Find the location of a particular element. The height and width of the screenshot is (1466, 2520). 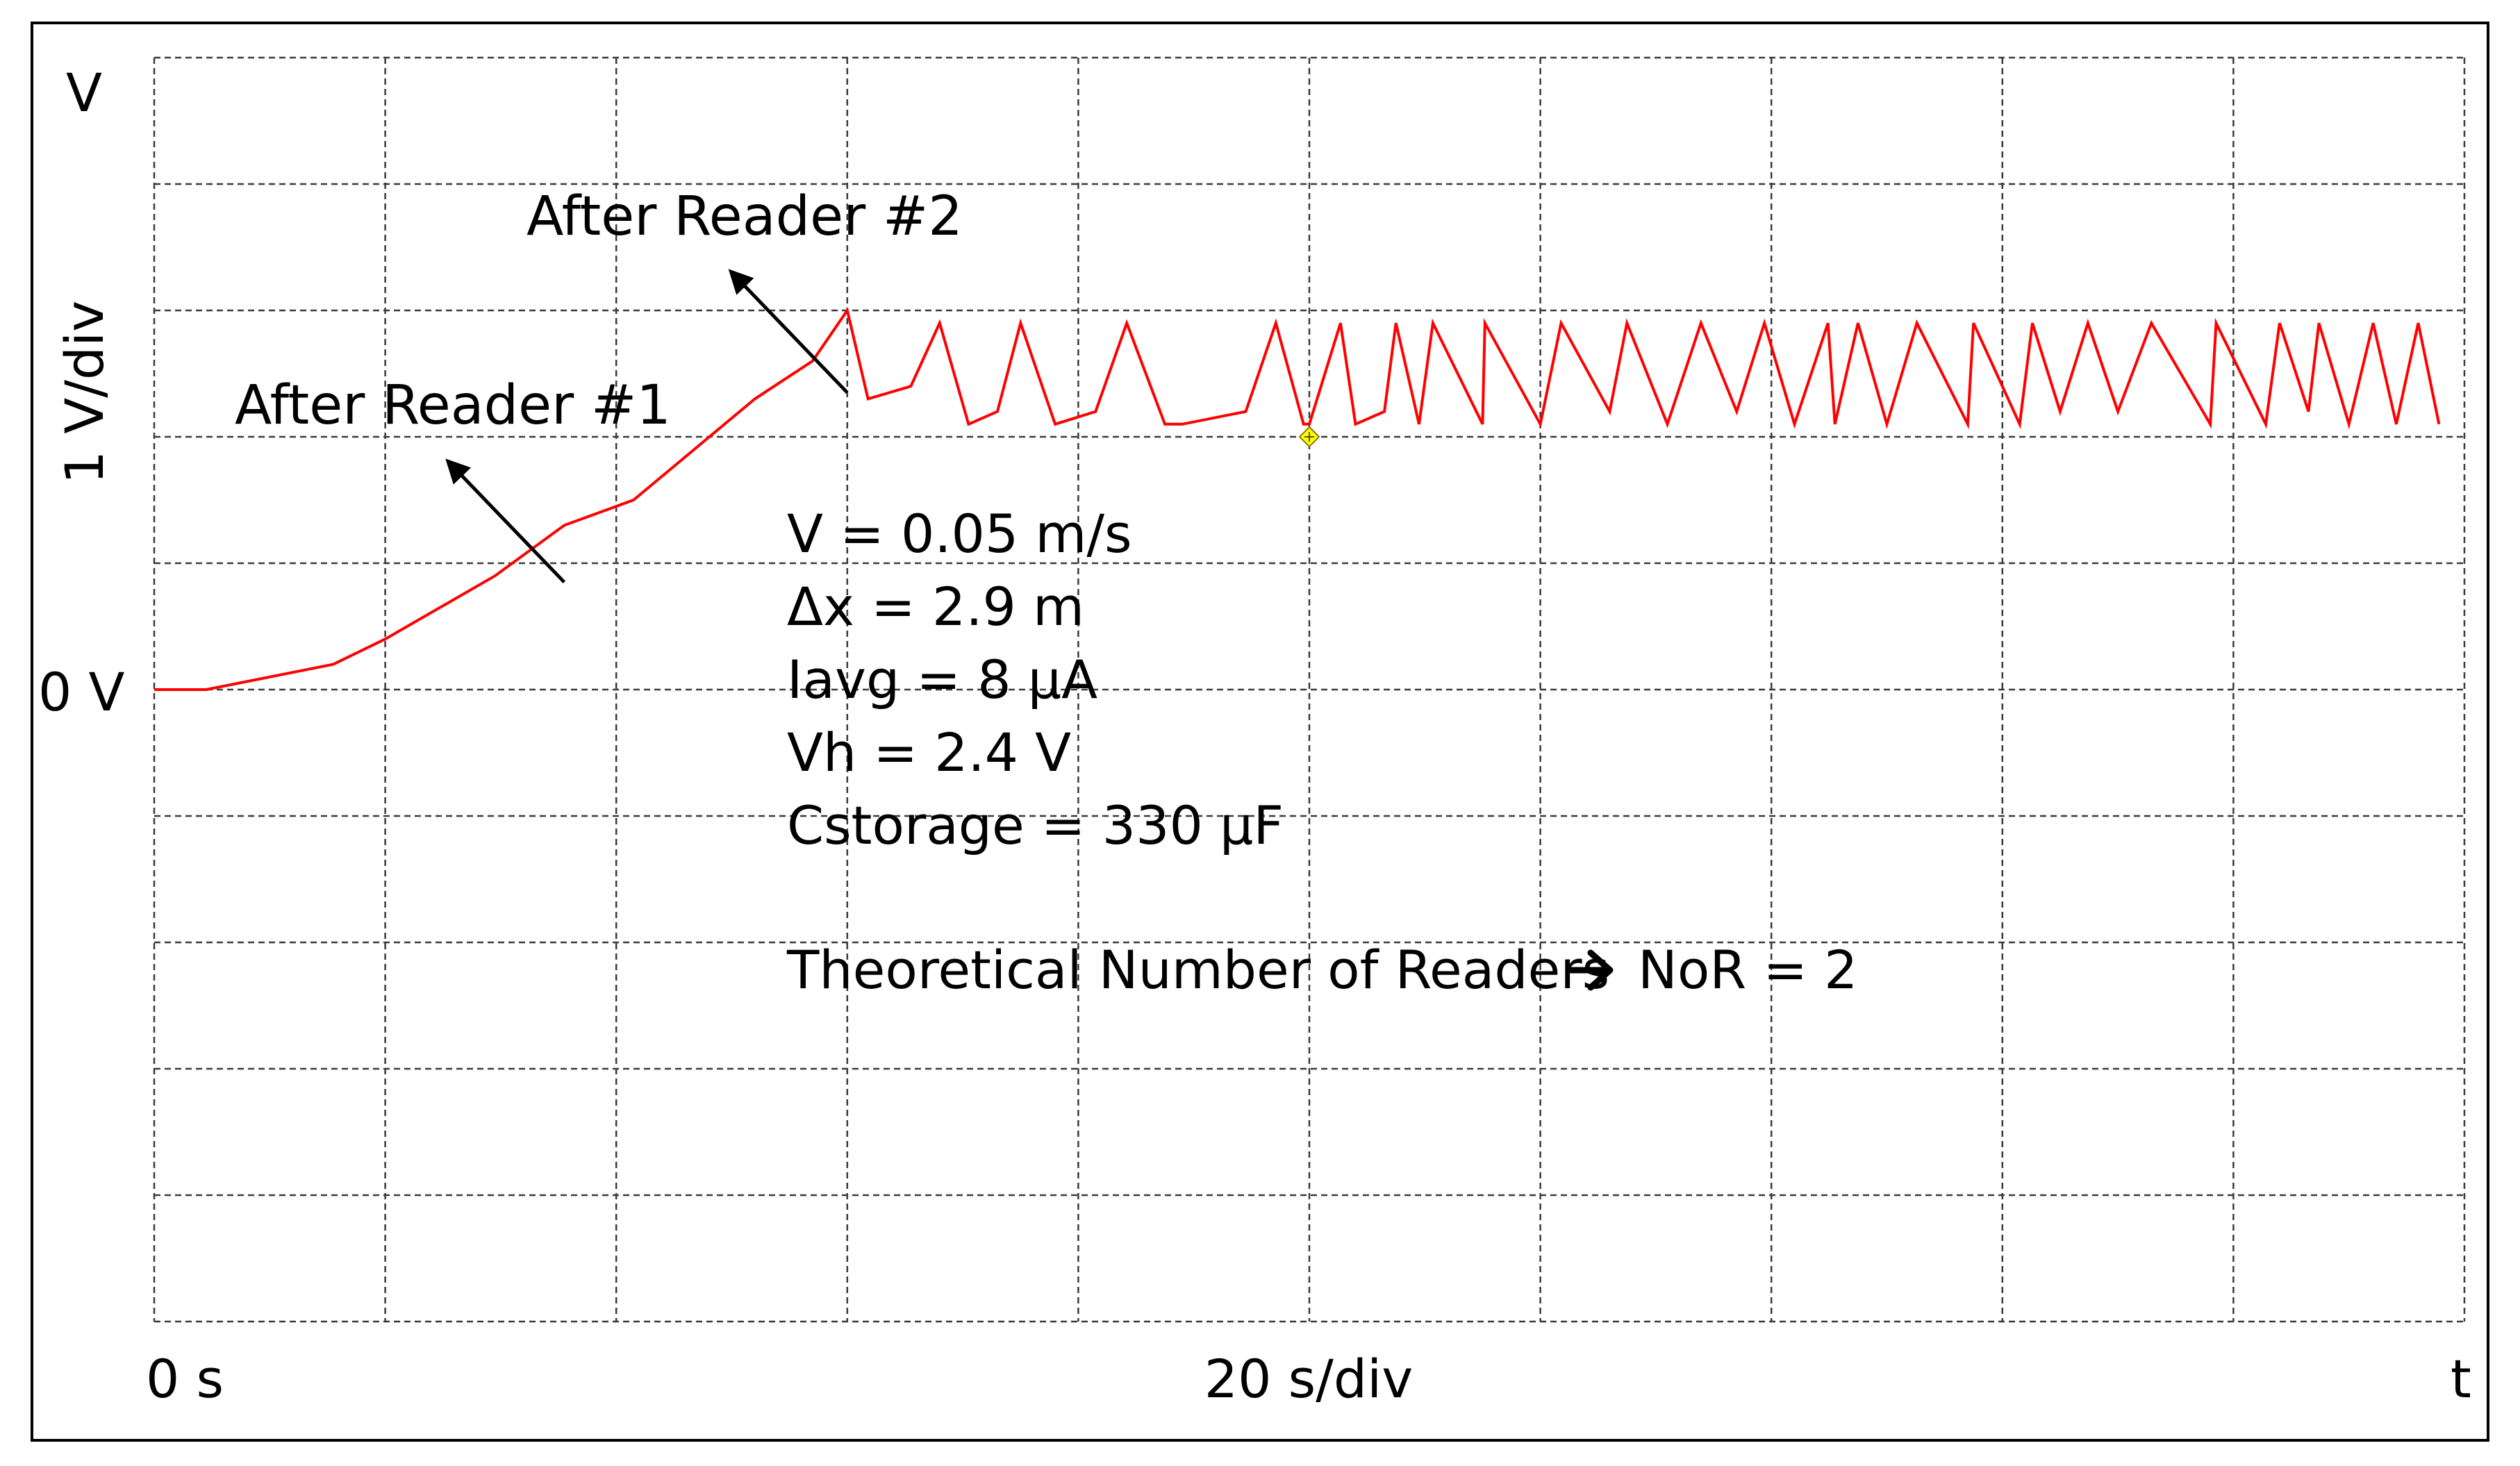

annotation-reader-1: After Reader #1 is located at coordinates (453, 405).